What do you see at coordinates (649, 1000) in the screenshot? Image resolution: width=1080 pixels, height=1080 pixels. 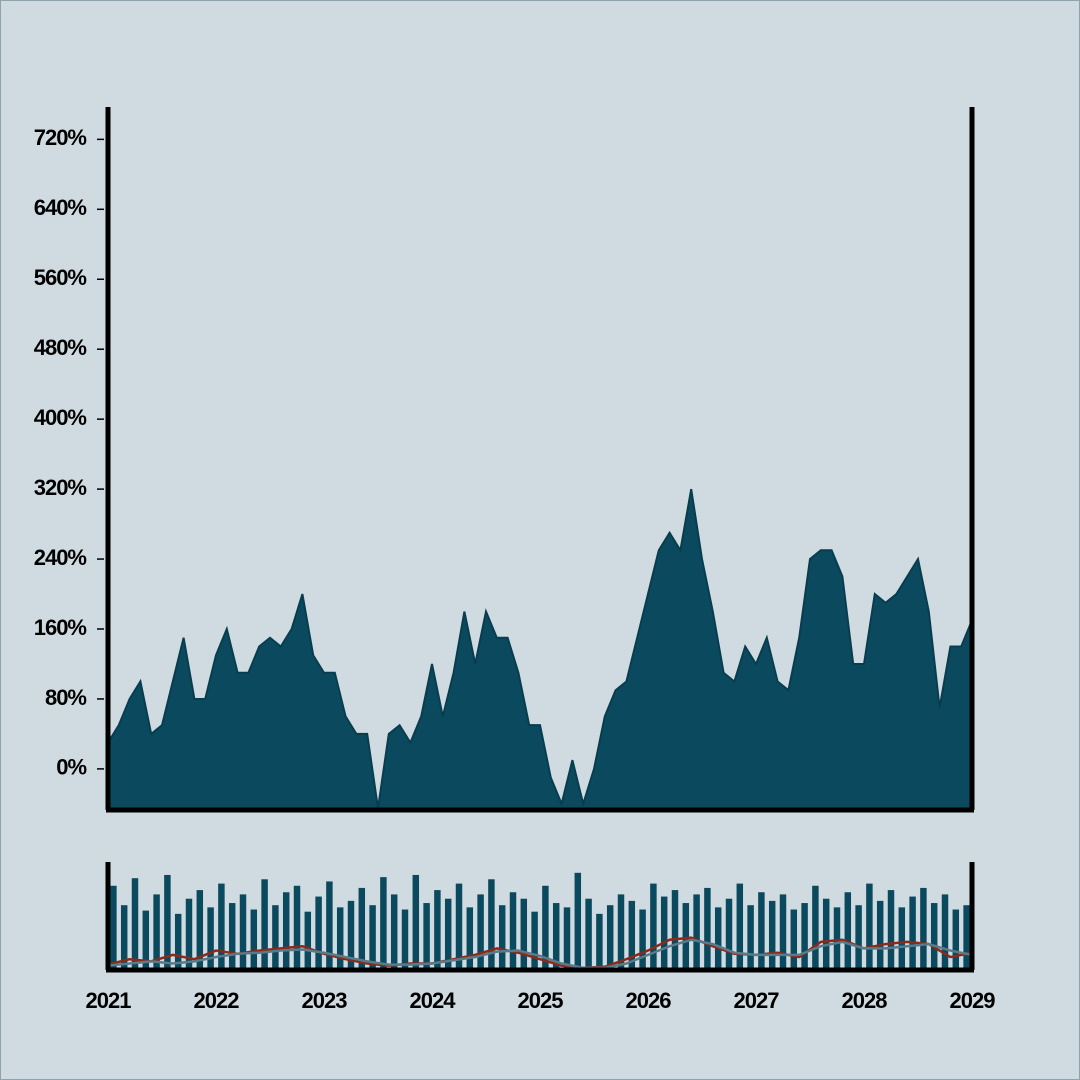 I see `x-tick-label: 2026` at bounding box center [649, 1000].